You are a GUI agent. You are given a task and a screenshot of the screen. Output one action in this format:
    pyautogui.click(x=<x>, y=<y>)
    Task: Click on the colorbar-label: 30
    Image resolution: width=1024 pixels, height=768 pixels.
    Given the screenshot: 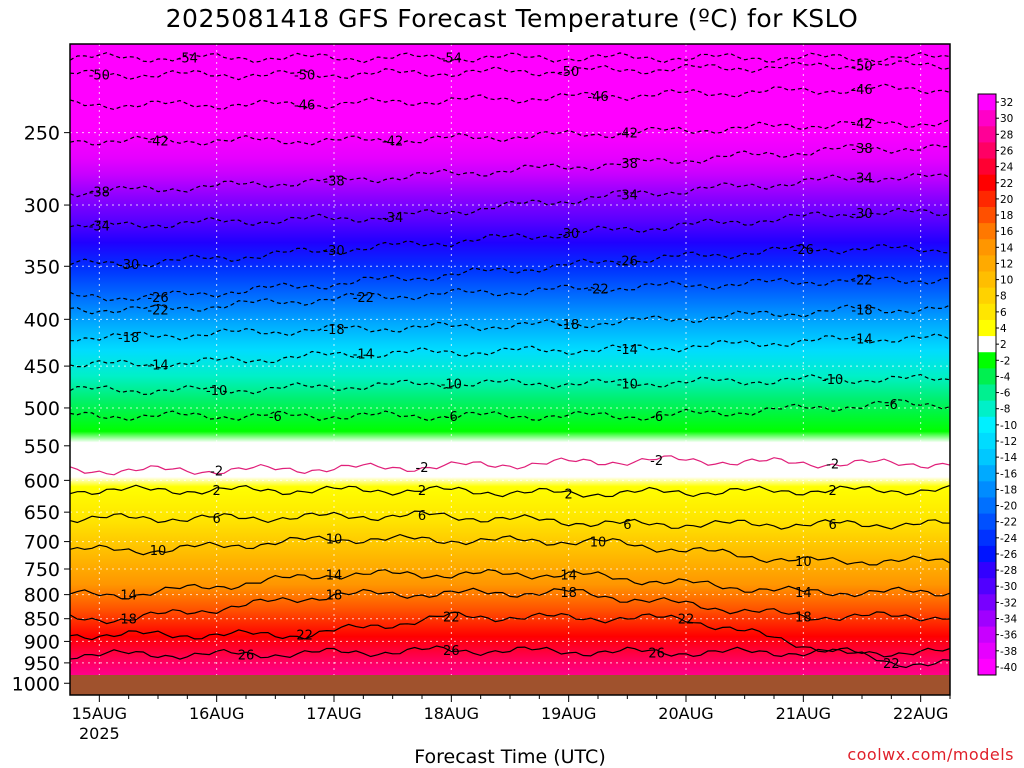 What is the action you would take?
    pyautogui.click(x=1006, y=119)
    